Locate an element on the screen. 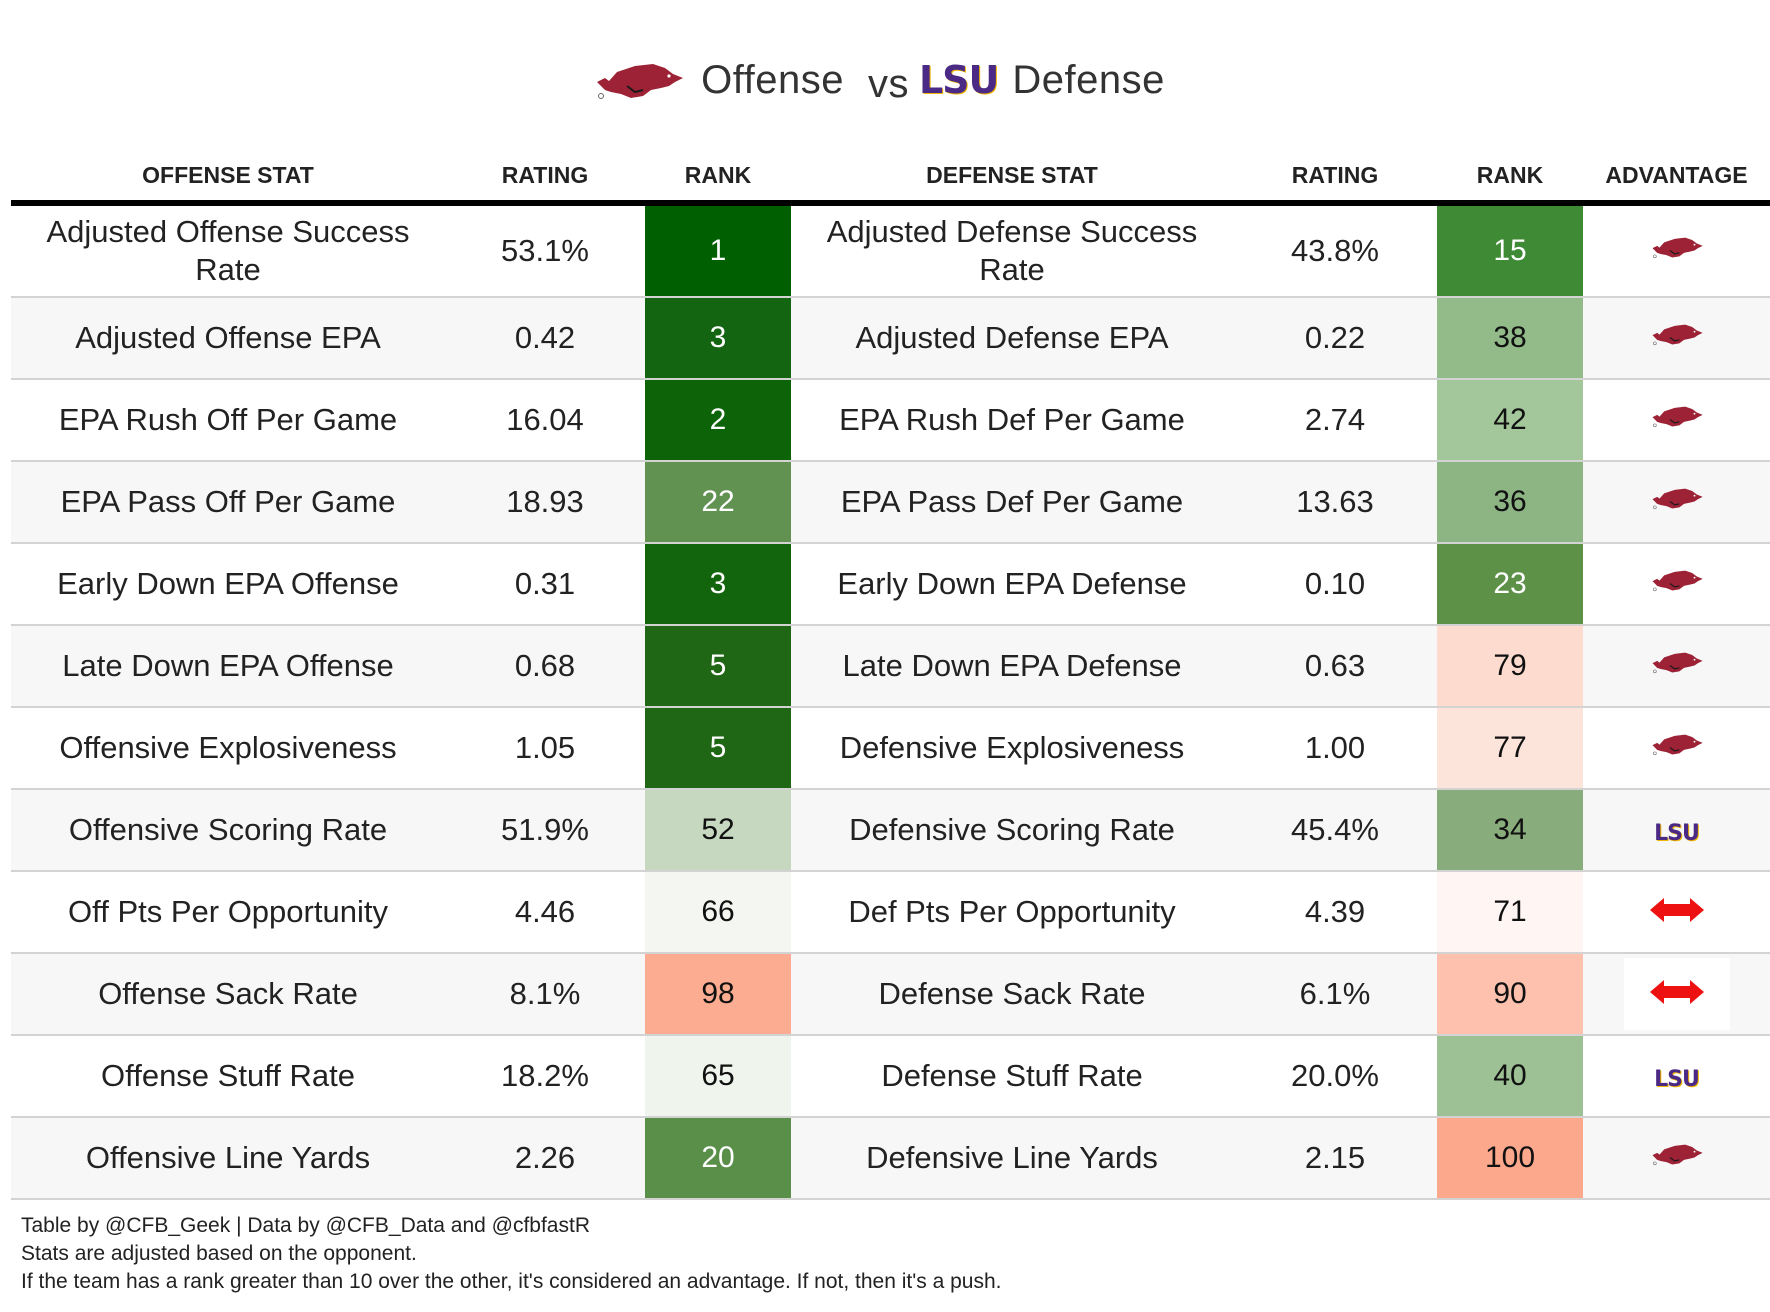 This screenshot has width=1770, height=1312. offense-rank: 2 is located at coordinates (718, 420).